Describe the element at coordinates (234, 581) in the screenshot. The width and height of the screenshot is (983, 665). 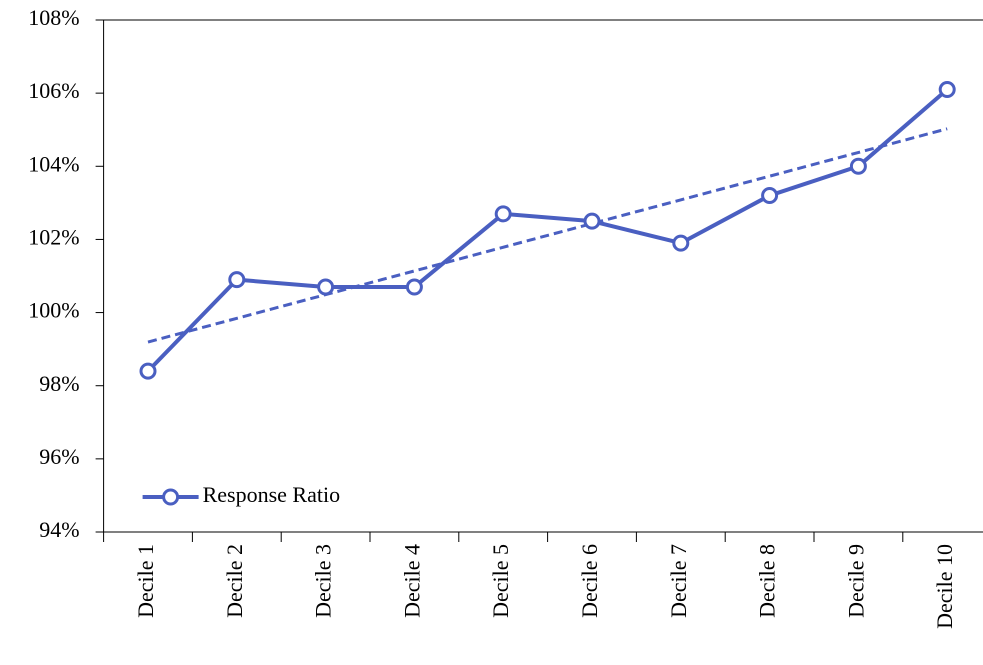
I see `x-tick-label: Decile 2` at that location.